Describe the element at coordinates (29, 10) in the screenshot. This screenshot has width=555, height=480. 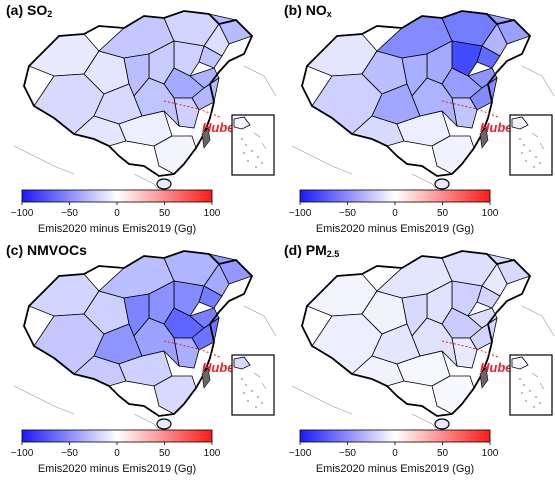
I see `panel-title: (a) SO2` at that location.